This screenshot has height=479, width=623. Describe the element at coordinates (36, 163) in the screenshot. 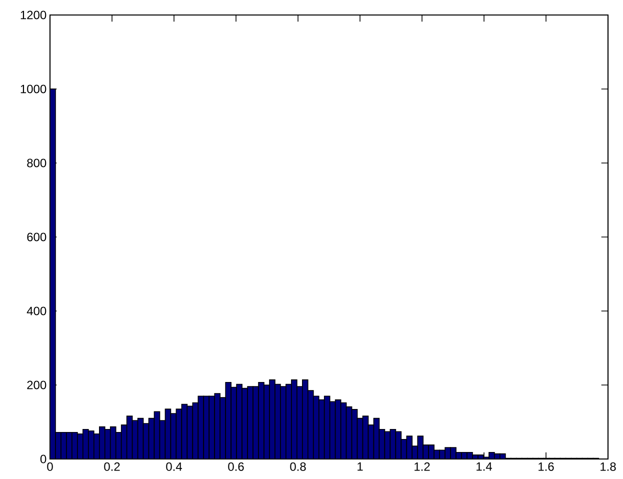

I see `y-tick-label: 800` at that location.